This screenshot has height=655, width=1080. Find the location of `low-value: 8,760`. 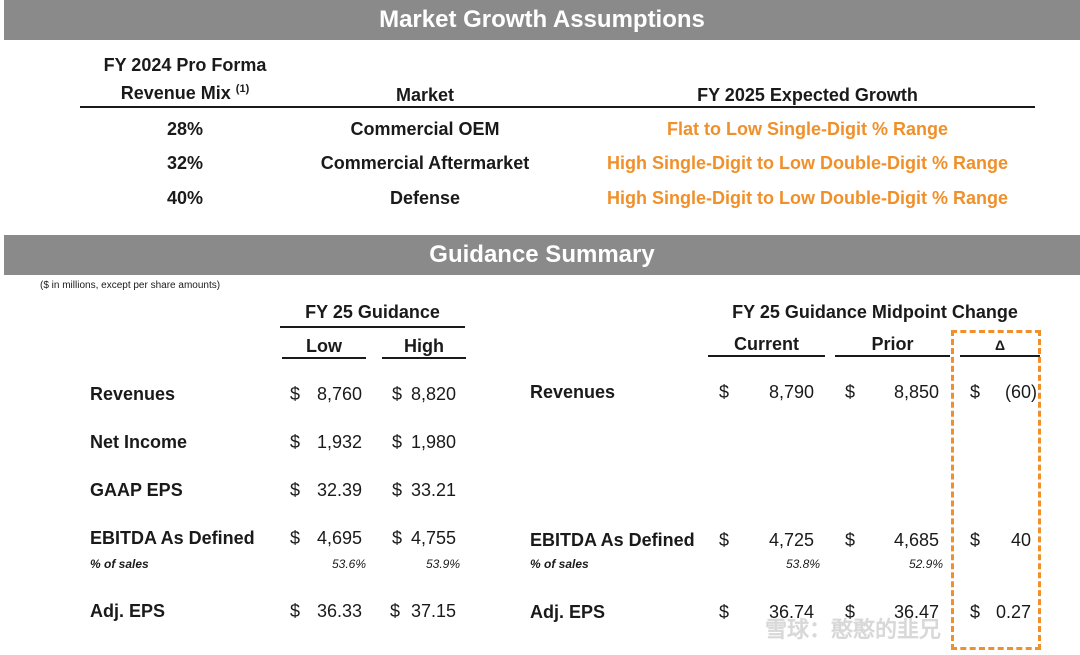

low-value: 8,760 is located at coordinates (339, 394).